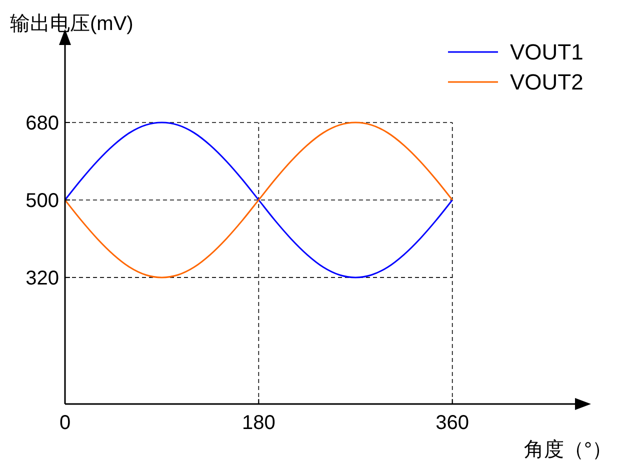 The width and height of the screenshot is (622, 463). What do you see at coordinates (547, 82) in the screenshot?
I see `legend-label: VOUT2` at bounding box center [547, 82].